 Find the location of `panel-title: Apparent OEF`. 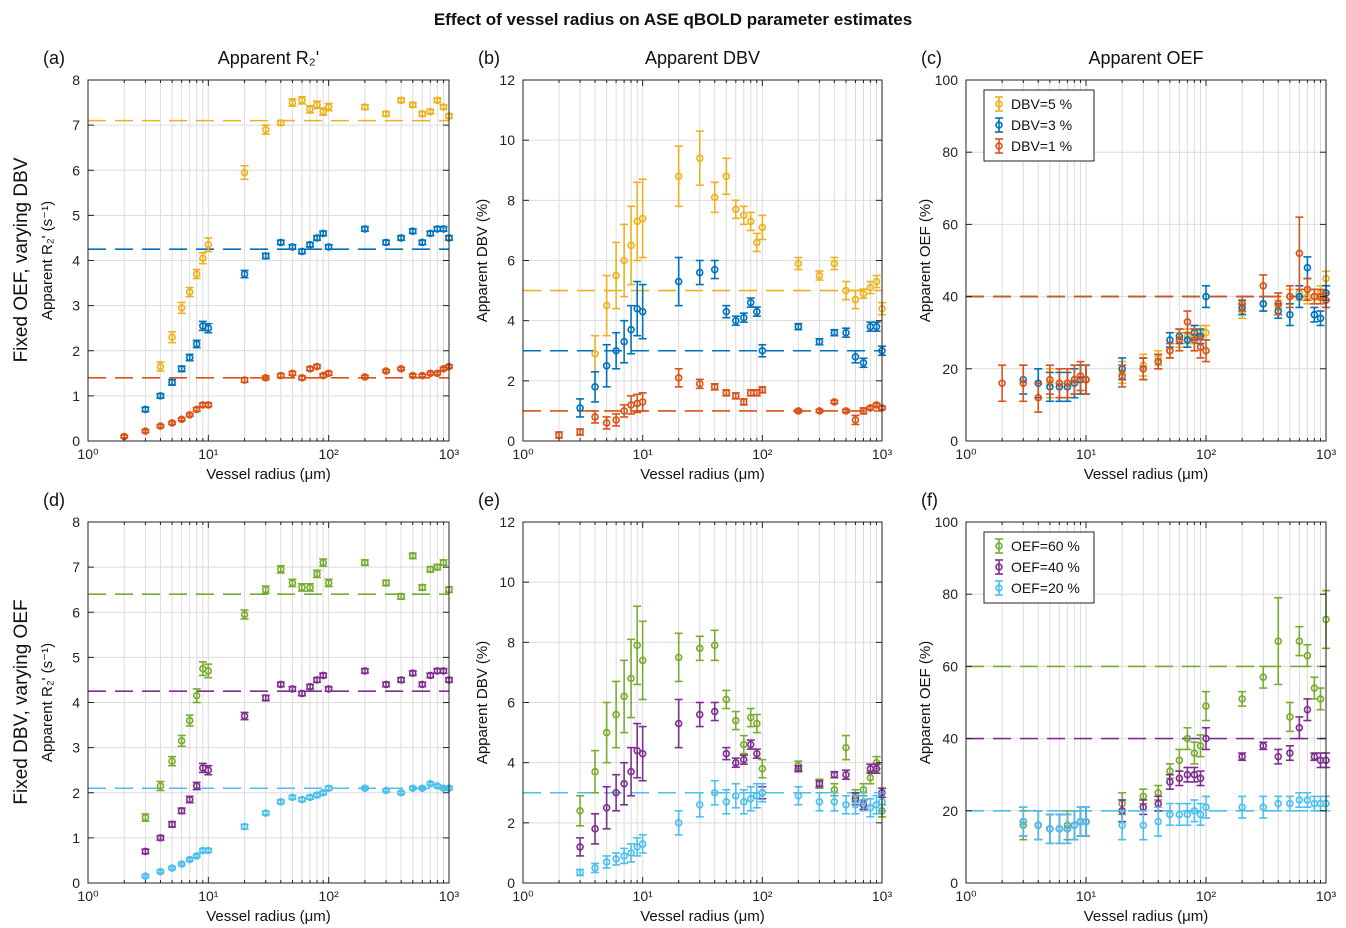

panel-title: Apparent OEF is located at coordinates (1145, 58).